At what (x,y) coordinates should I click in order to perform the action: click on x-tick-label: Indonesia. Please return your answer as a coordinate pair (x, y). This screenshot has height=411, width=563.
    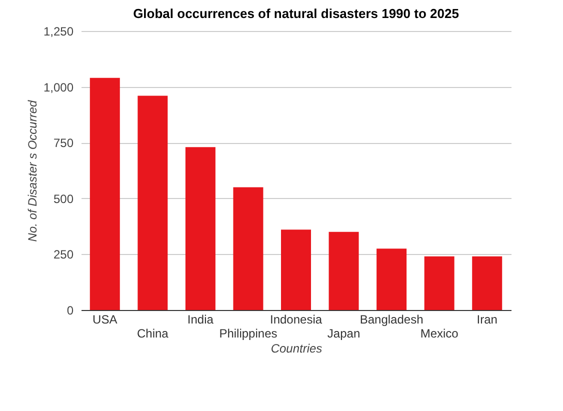
    Looking at the image, I should click on (296, 319).